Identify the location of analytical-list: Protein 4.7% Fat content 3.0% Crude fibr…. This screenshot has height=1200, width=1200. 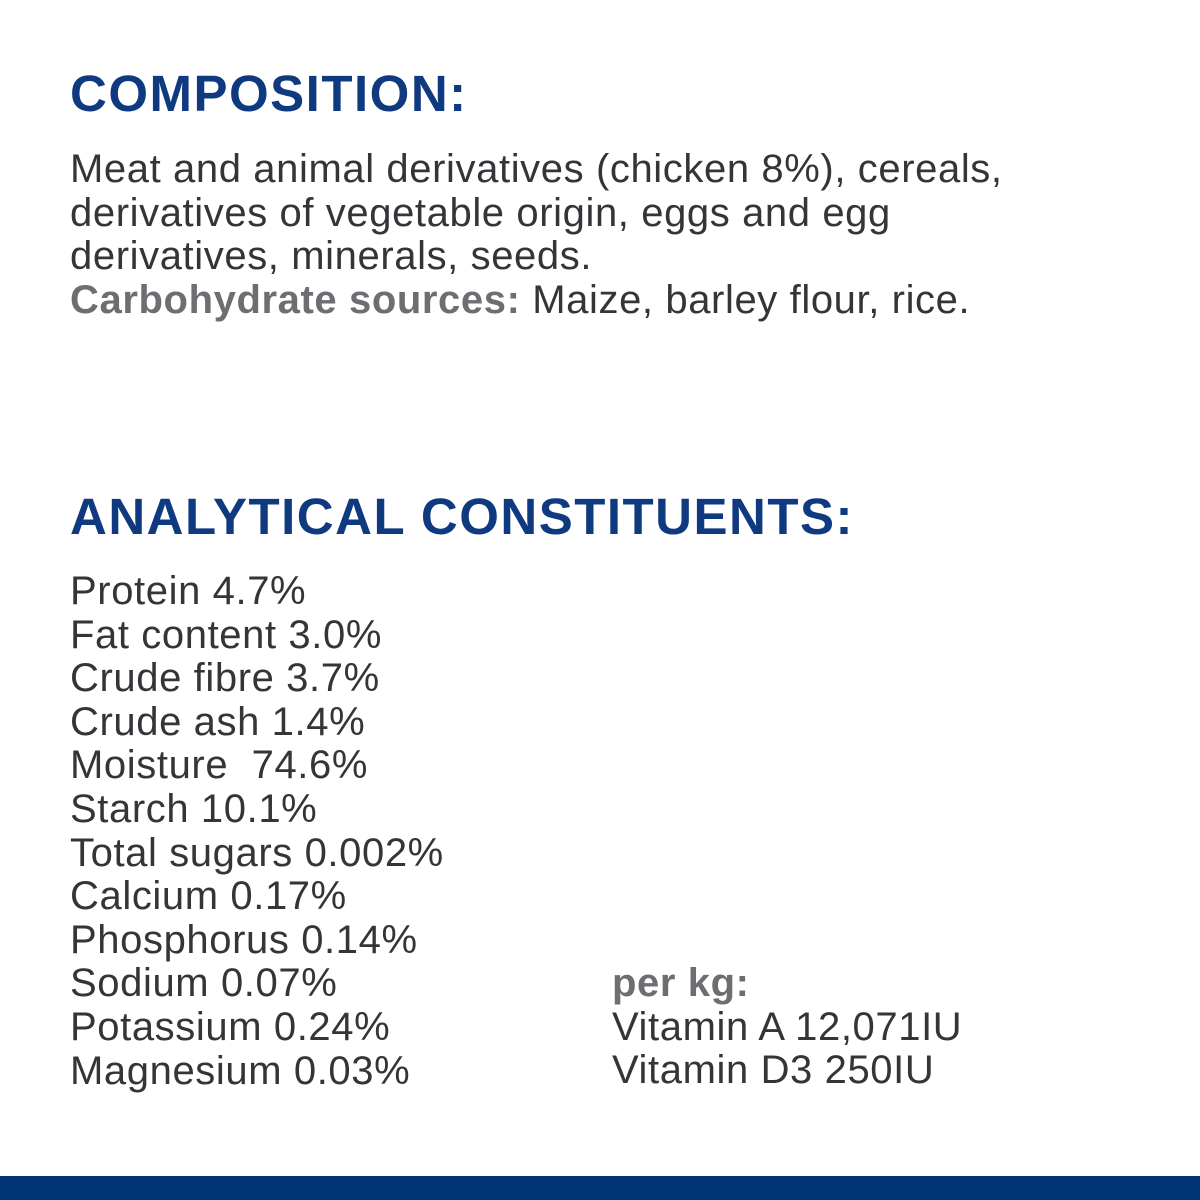
(257, 831).